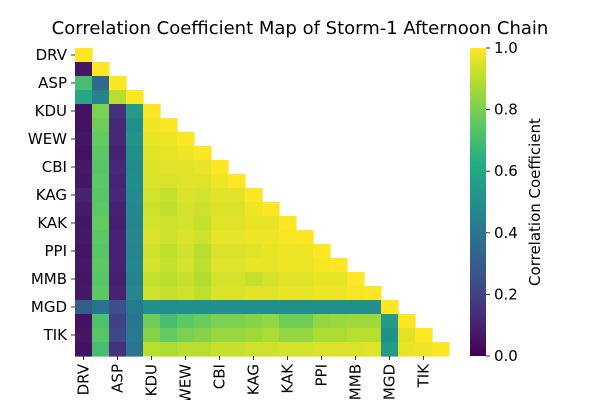  Describe the element at coordinates (390, 382) in the screenshot. I see `column-tick-label: MGD` at that location.